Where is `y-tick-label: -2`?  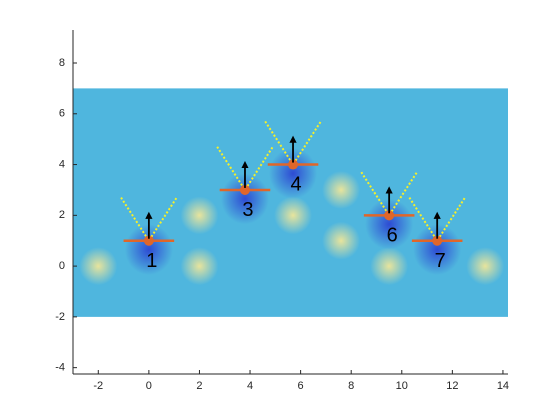
y-tick-label: -2 is located at coordinates (60, 317).